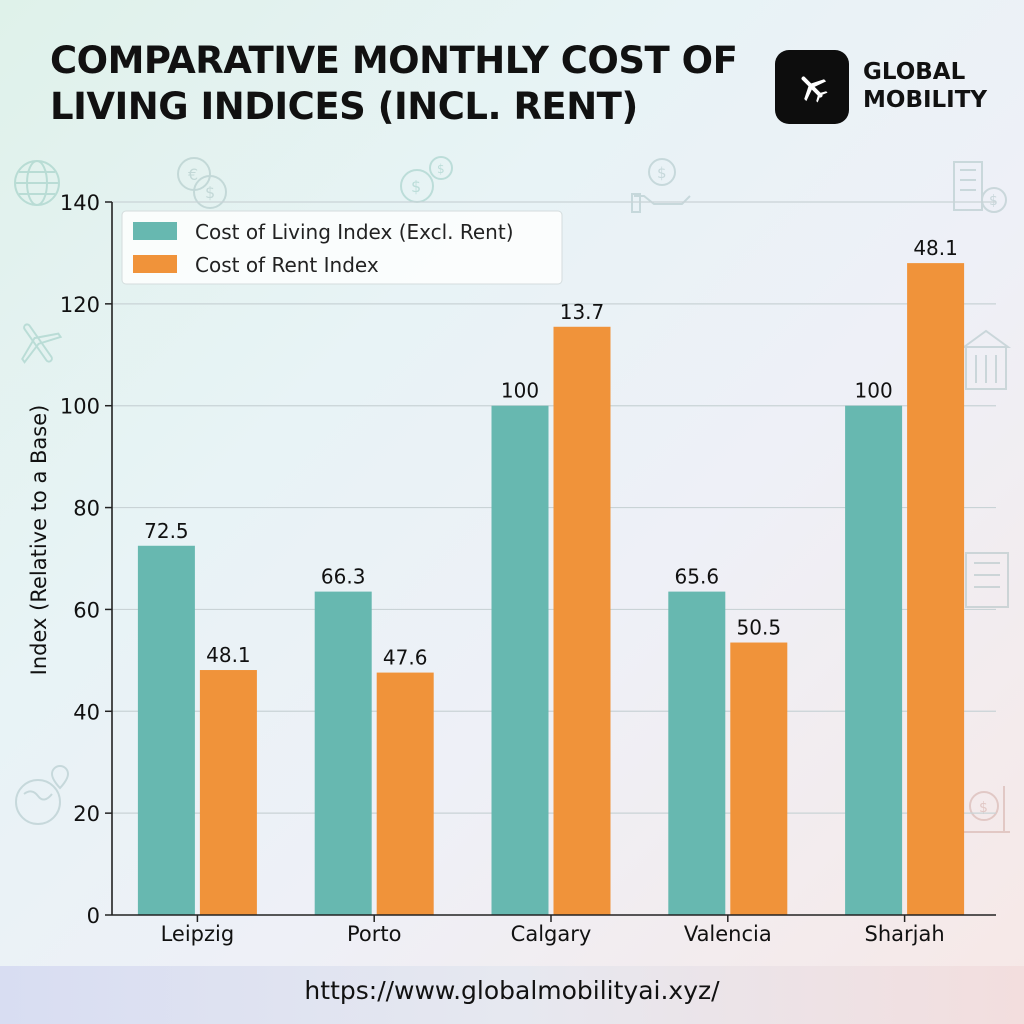 The height and width of the screenshot is (1024, 1024). I want to click on hand-coin-icon: $, so click(661, 185).